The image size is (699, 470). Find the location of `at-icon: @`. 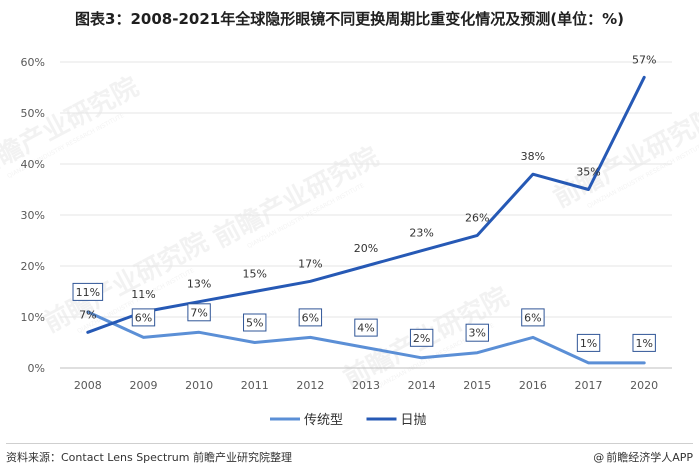

at-icon: @ is located at coordinates (599, 457).